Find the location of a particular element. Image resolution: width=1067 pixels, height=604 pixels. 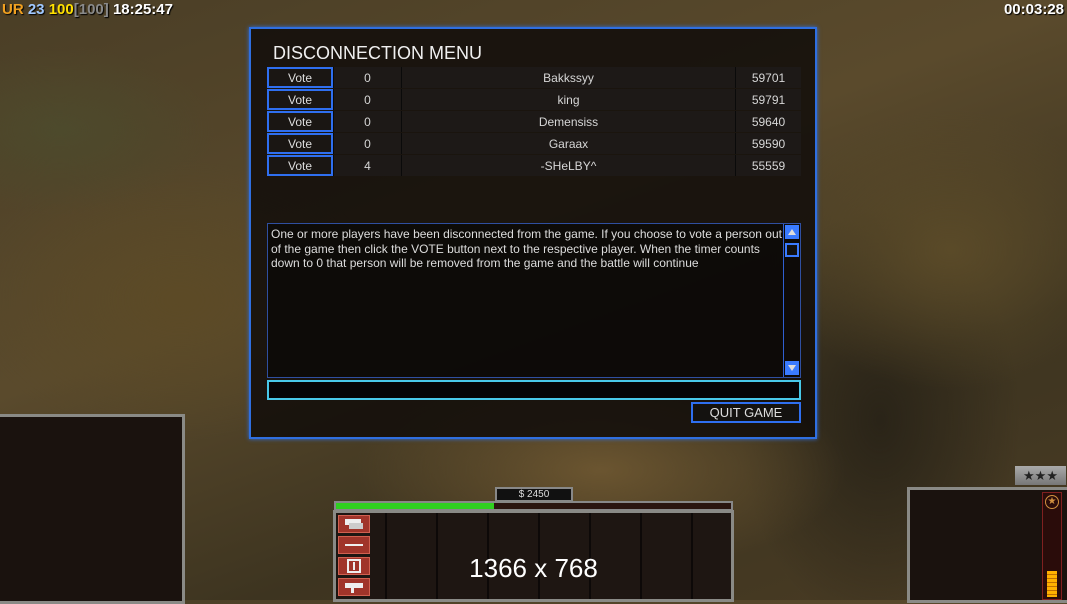

side-buttons is located at coordinates (354, 558).